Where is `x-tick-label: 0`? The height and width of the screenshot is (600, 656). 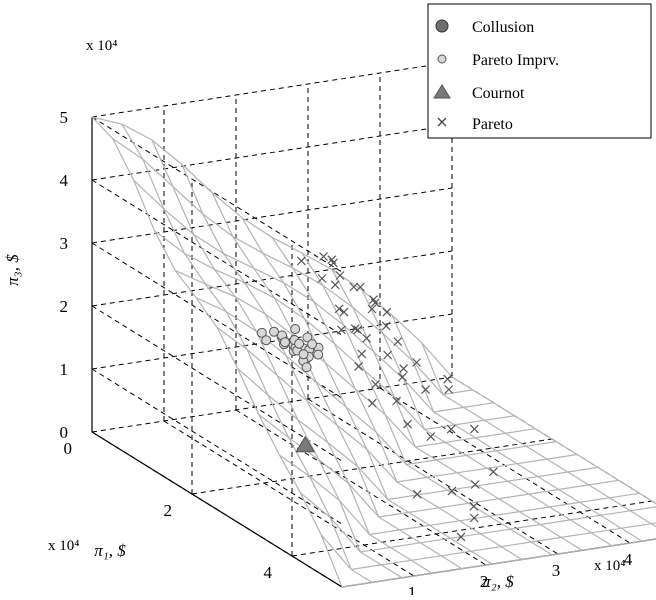
x-tick-label: 0 is located at coordinates (68, 448).